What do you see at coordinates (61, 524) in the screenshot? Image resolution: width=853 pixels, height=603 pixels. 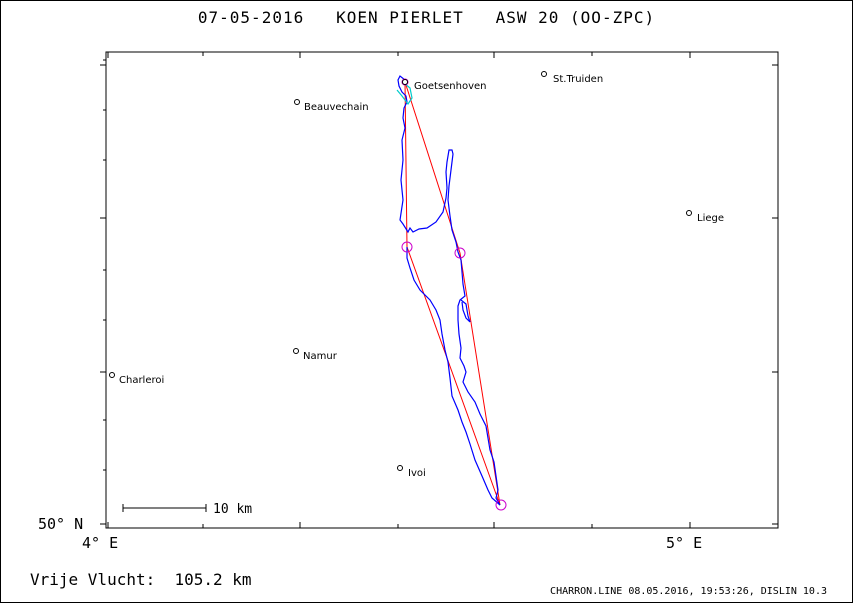 I see `lat-label: 50° N` at bounding box center [61, 524].